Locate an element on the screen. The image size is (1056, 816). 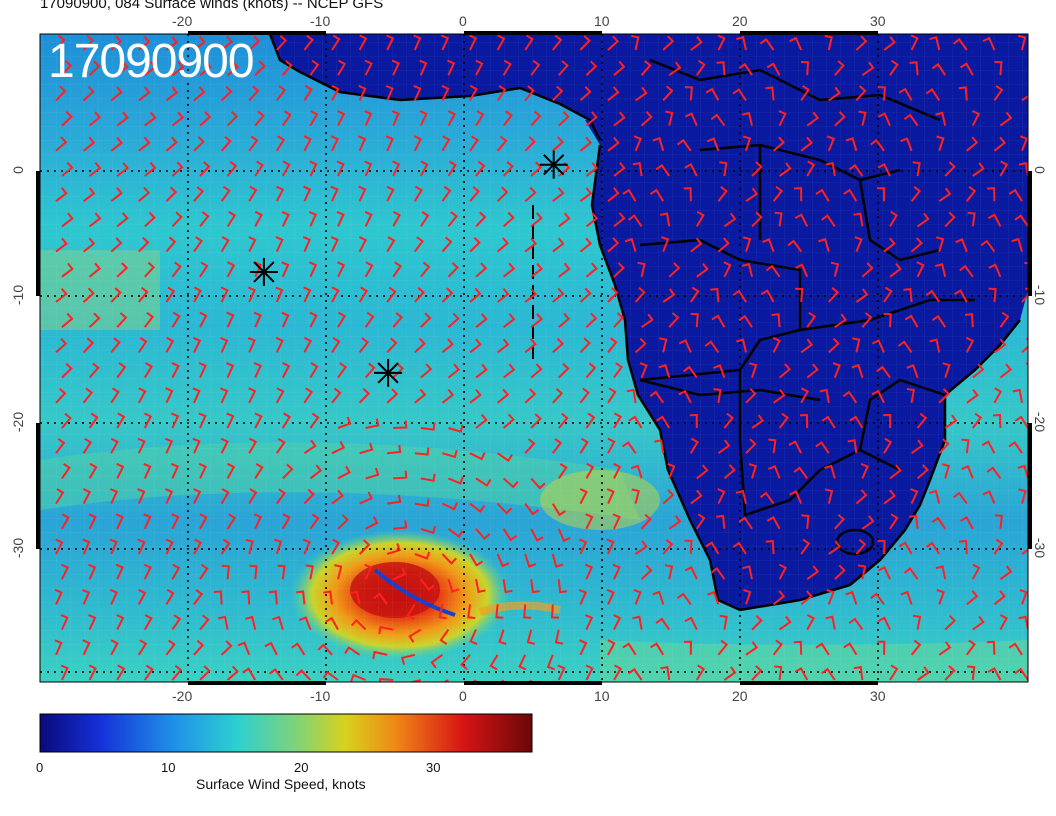
colorbar-tick-label: 30 is located at coordinates (433, 767).